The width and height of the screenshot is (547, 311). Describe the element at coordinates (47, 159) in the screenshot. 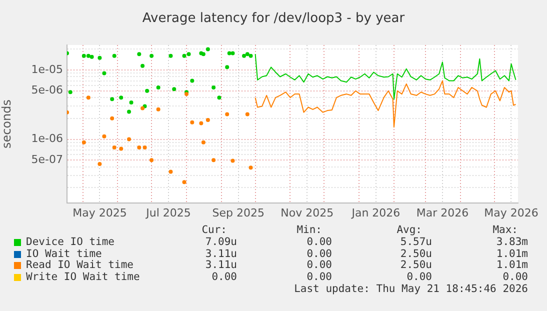

I see `y-tick-label: 5e-07` at that location.